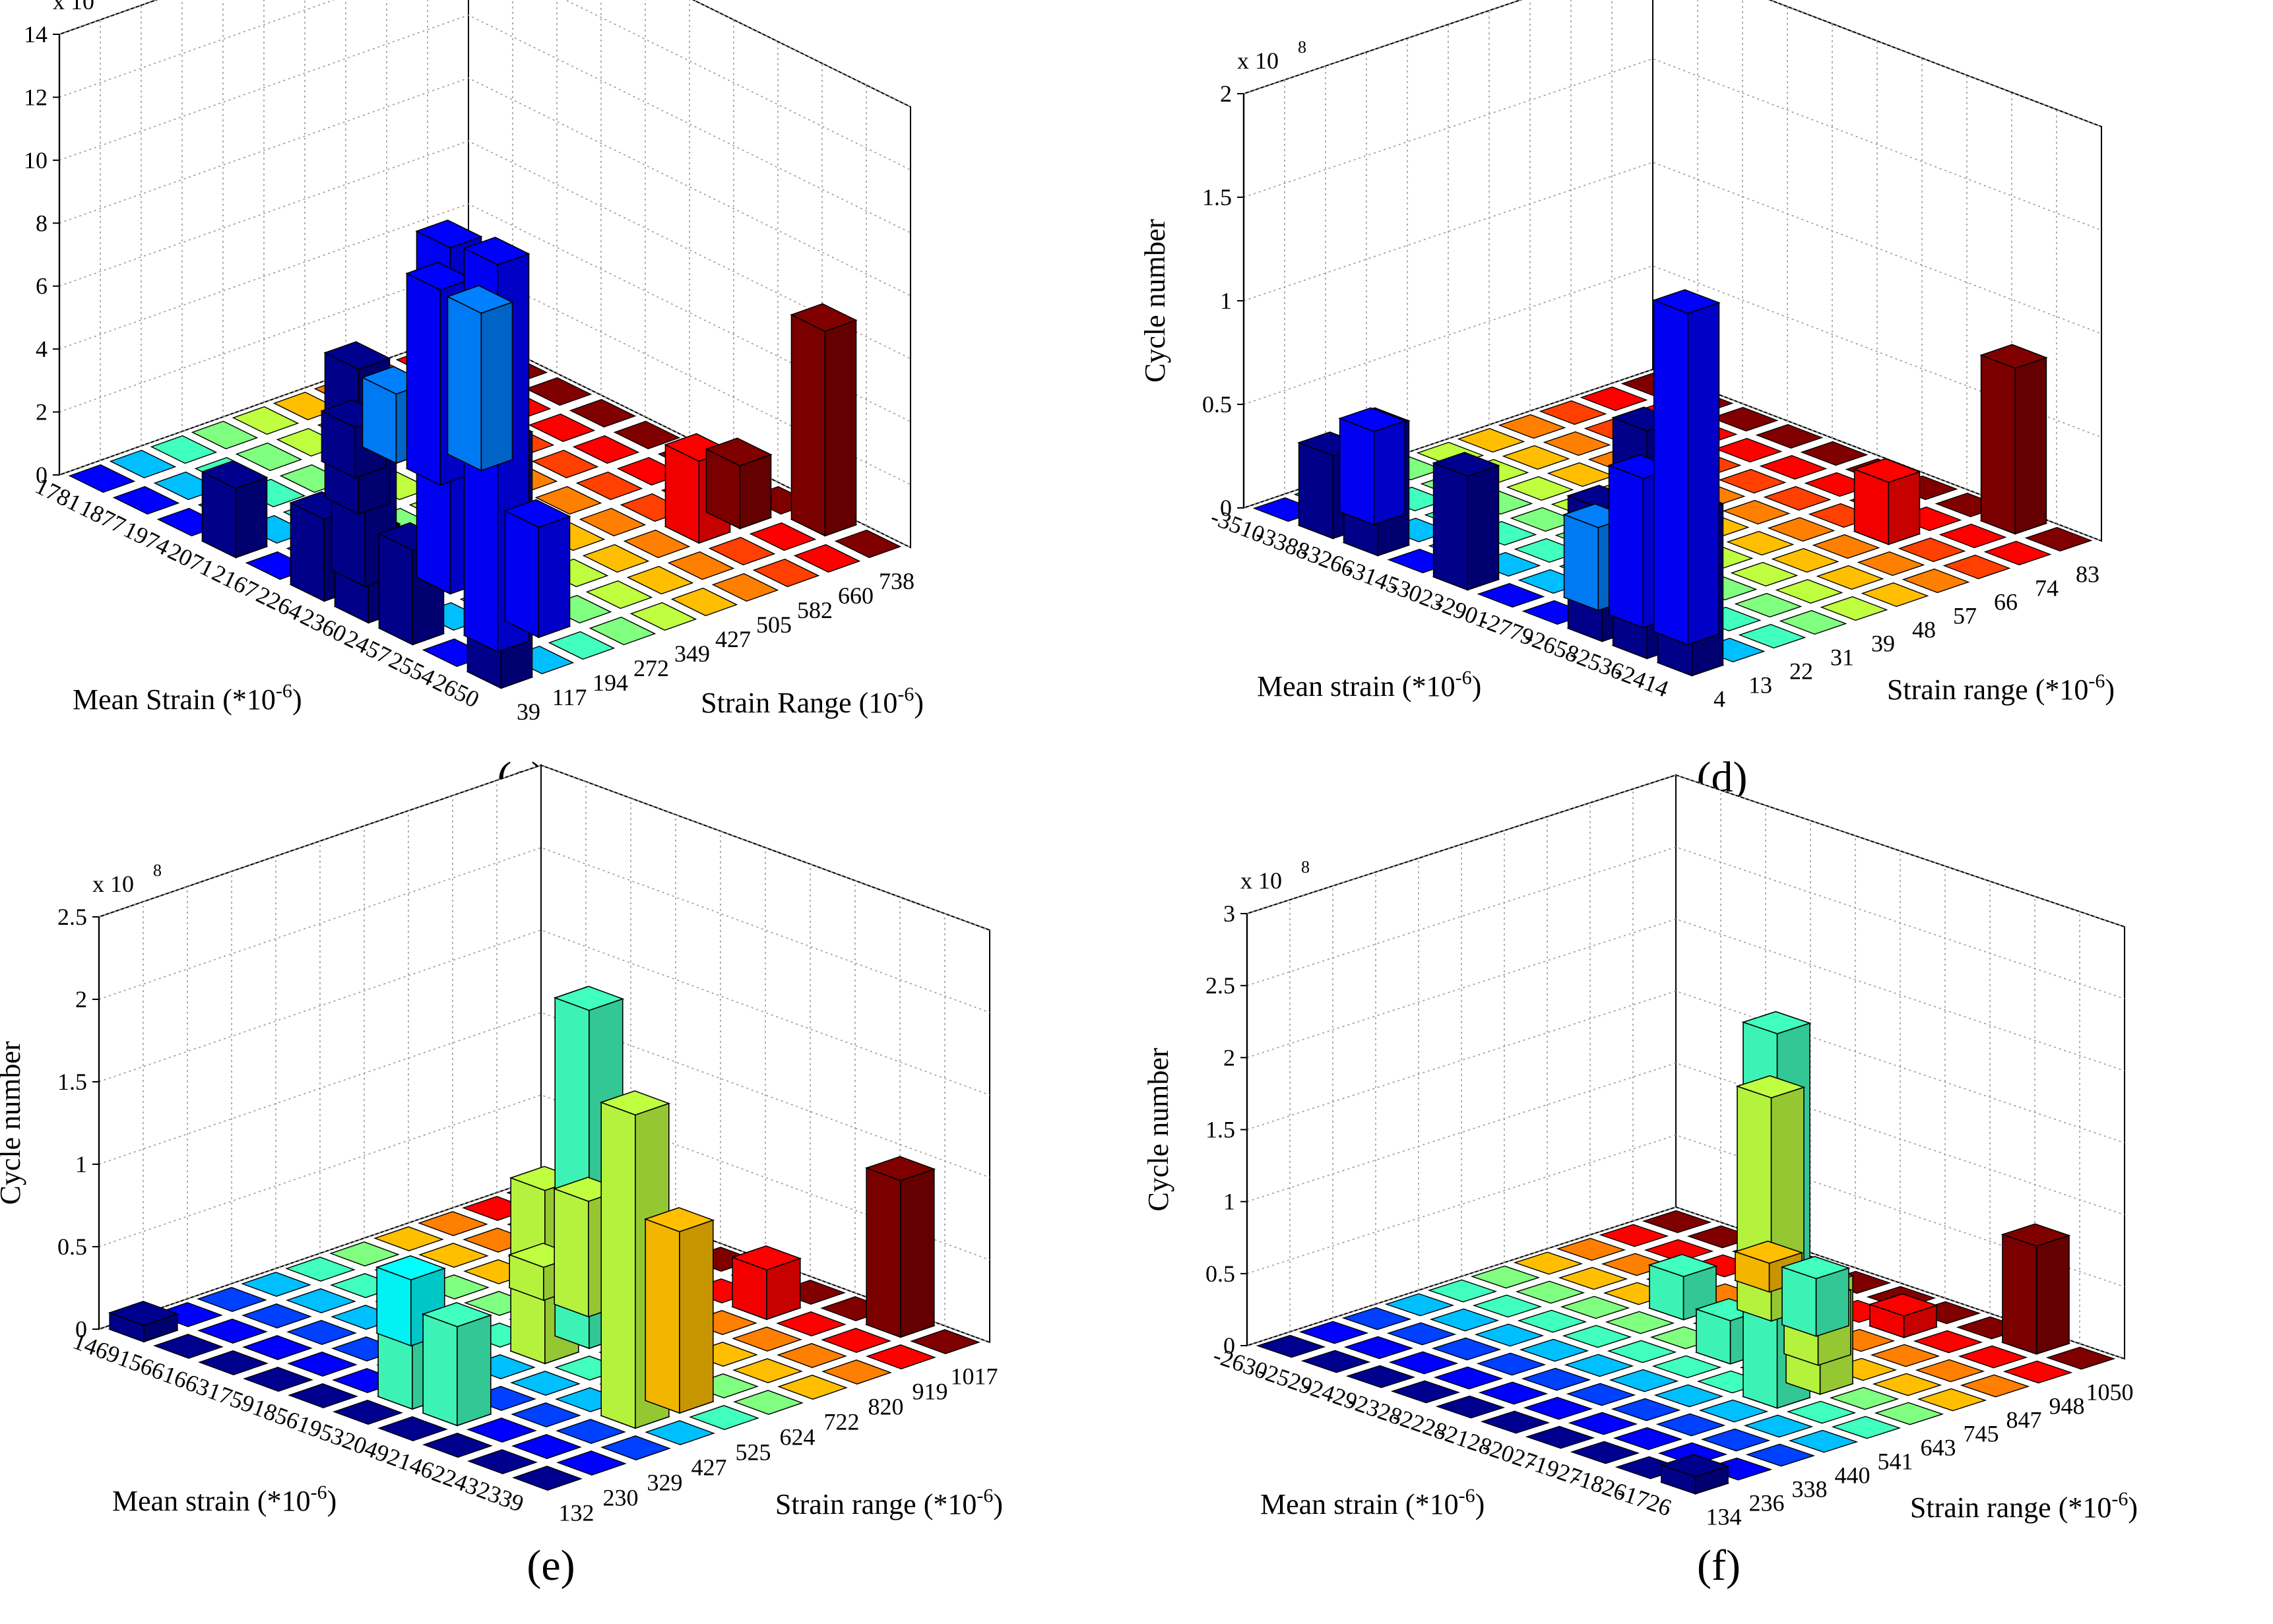  What do you see at coordinates (1842, 657) in the screenshot?
I see `y-tick-label: 31` at bounding box center [1842, 657].